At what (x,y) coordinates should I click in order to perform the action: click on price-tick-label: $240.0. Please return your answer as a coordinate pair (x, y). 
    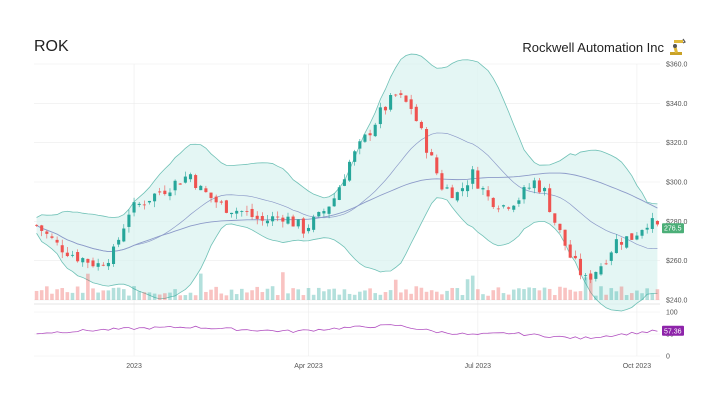
    Looking at the image, I should click on (677, 301).